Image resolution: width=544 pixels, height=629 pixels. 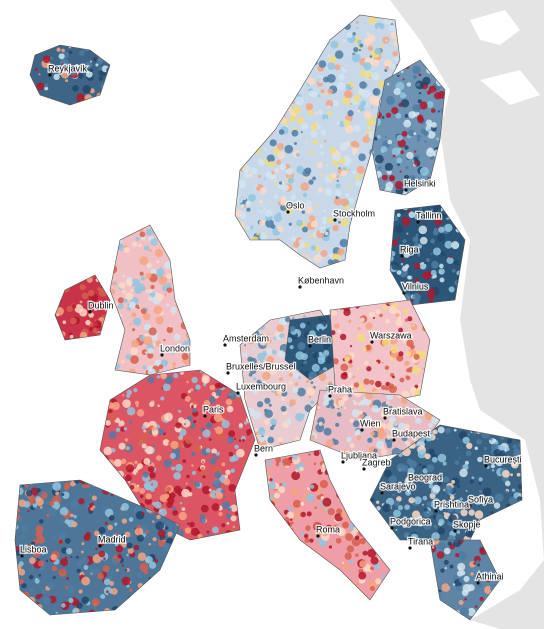 I want to click on city-dot, so click(x=406, y=190).